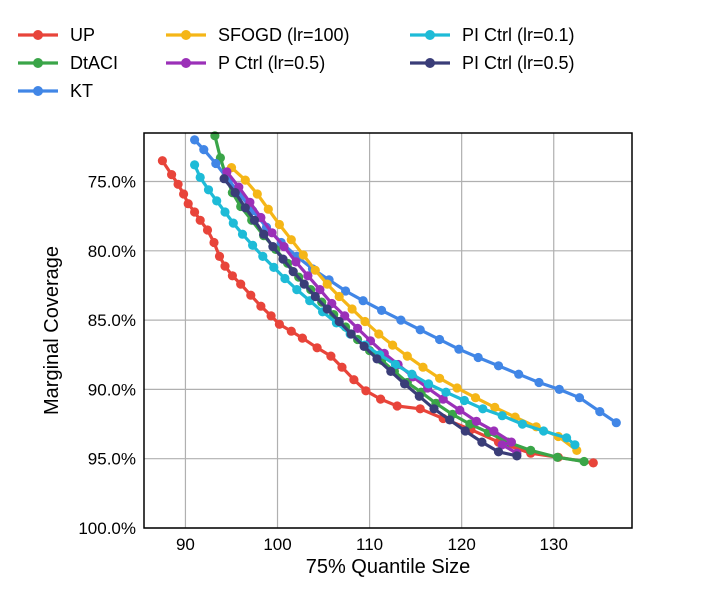 The width and height of the screenshot is (718, 595). What do you see at coordinates (55, 91) in the screenshot?
I see `legend-item: KT` at bounding box center [55, 91].